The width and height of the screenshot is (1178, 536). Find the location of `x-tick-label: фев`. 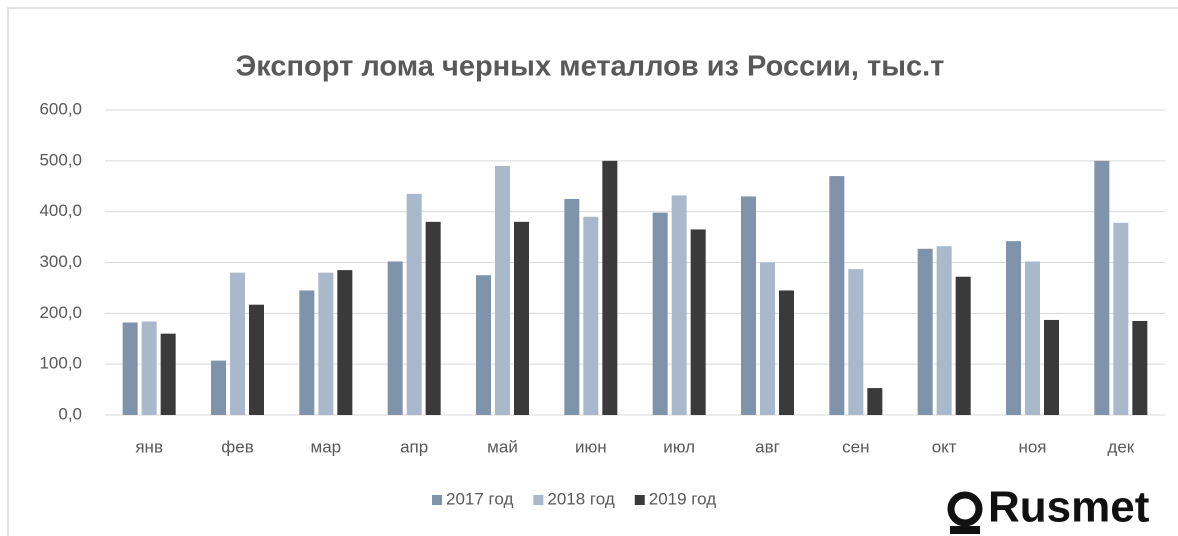

x-tick-label: фев is located at coordinates (237, 446).